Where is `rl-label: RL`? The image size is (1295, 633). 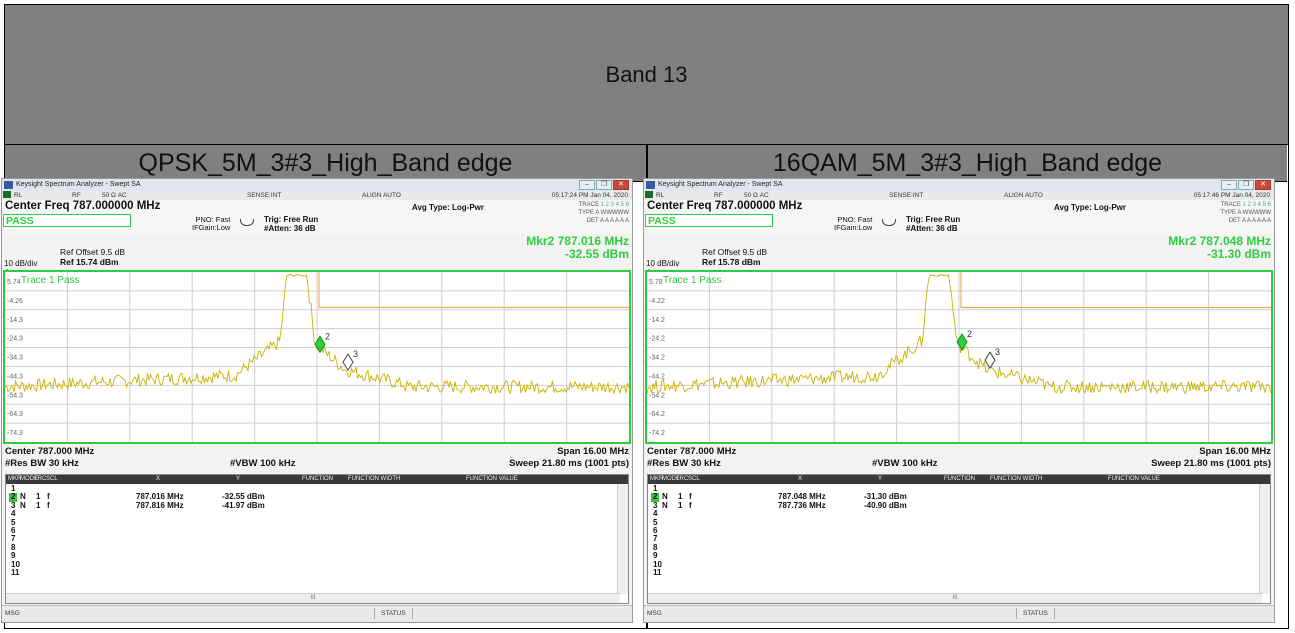
rl-label: RL is located at coordinates (18, 195).